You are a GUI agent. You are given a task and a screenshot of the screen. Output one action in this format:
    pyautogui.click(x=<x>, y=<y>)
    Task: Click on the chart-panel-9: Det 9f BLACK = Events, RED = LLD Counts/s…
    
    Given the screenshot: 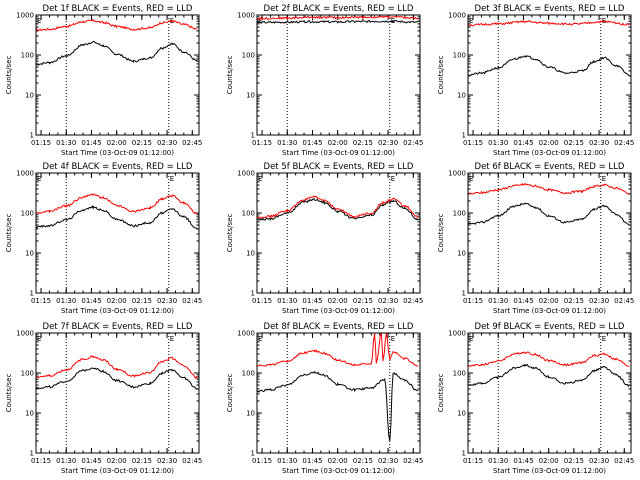 What is the action you would take?
    pyautogui.click(x=535, y=398)
    